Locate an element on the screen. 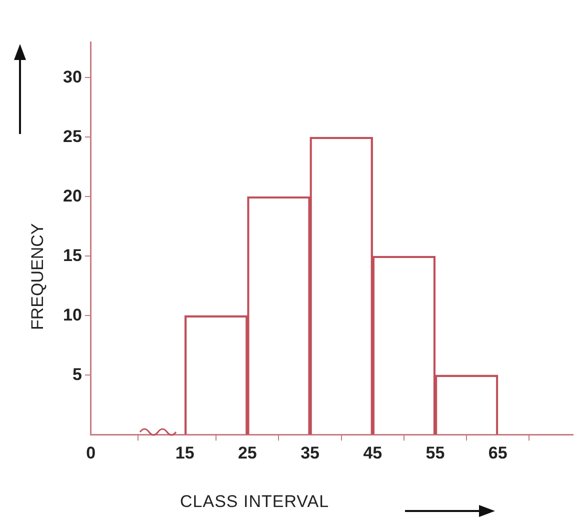 The width and height of the screenshot is (578, 527). y-tick-label: 30 is located at coordinates (72, 76).